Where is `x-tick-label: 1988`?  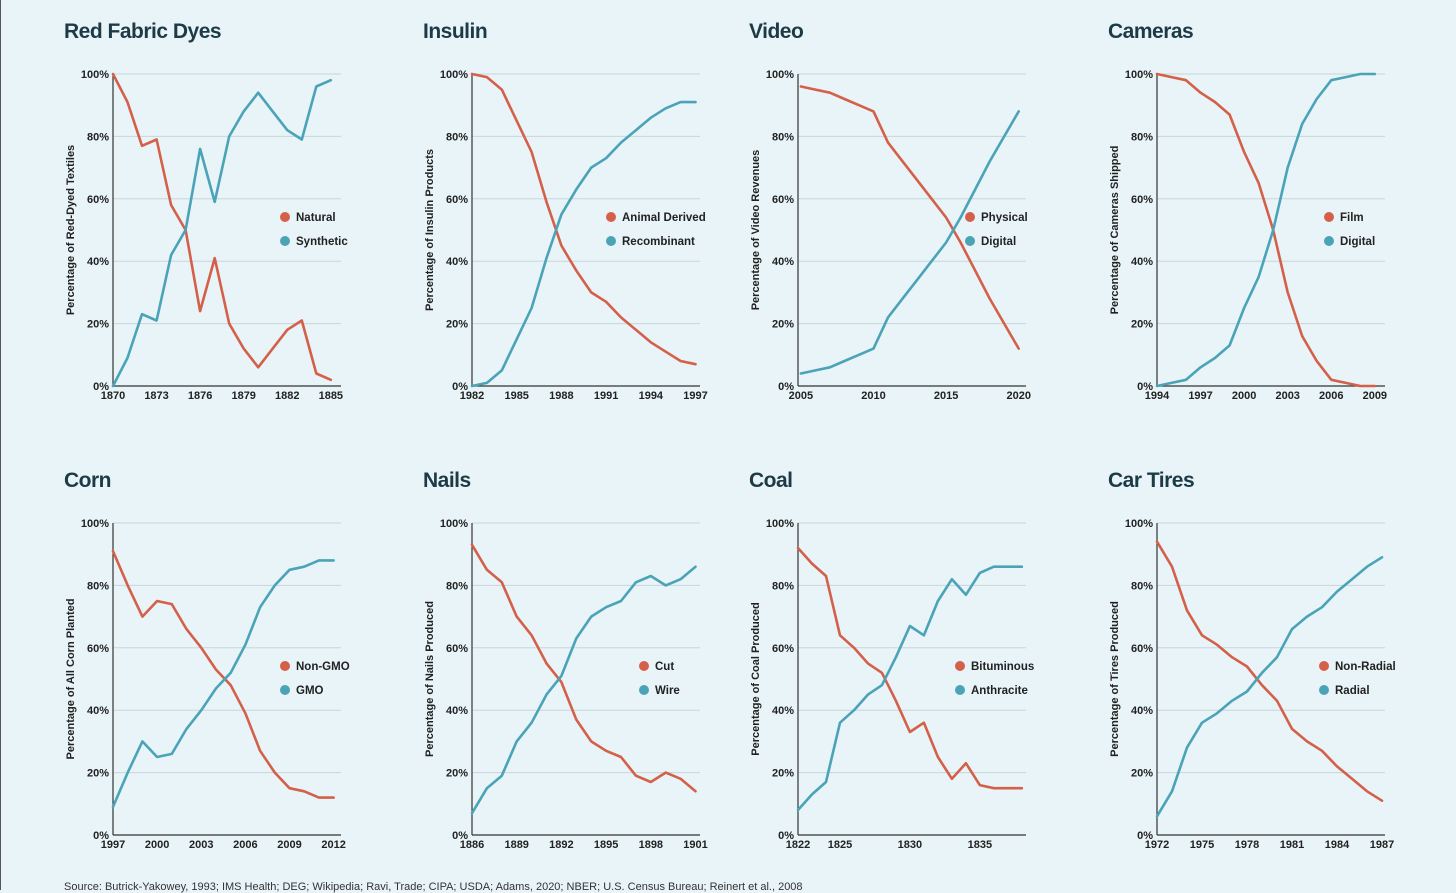 x-tick-label: 1988 is located at coordinates (561, 396).